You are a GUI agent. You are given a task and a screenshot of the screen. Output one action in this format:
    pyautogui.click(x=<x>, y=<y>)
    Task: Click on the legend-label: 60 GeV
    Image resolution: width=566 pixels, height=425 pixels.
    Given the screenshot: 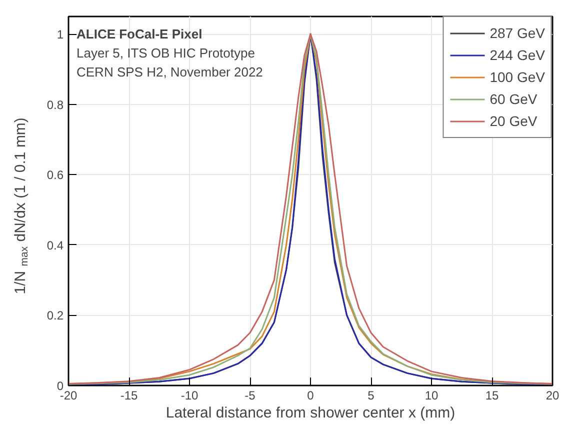 What is the action you would take?
    pyautogui.click(x=514, y=99)
    